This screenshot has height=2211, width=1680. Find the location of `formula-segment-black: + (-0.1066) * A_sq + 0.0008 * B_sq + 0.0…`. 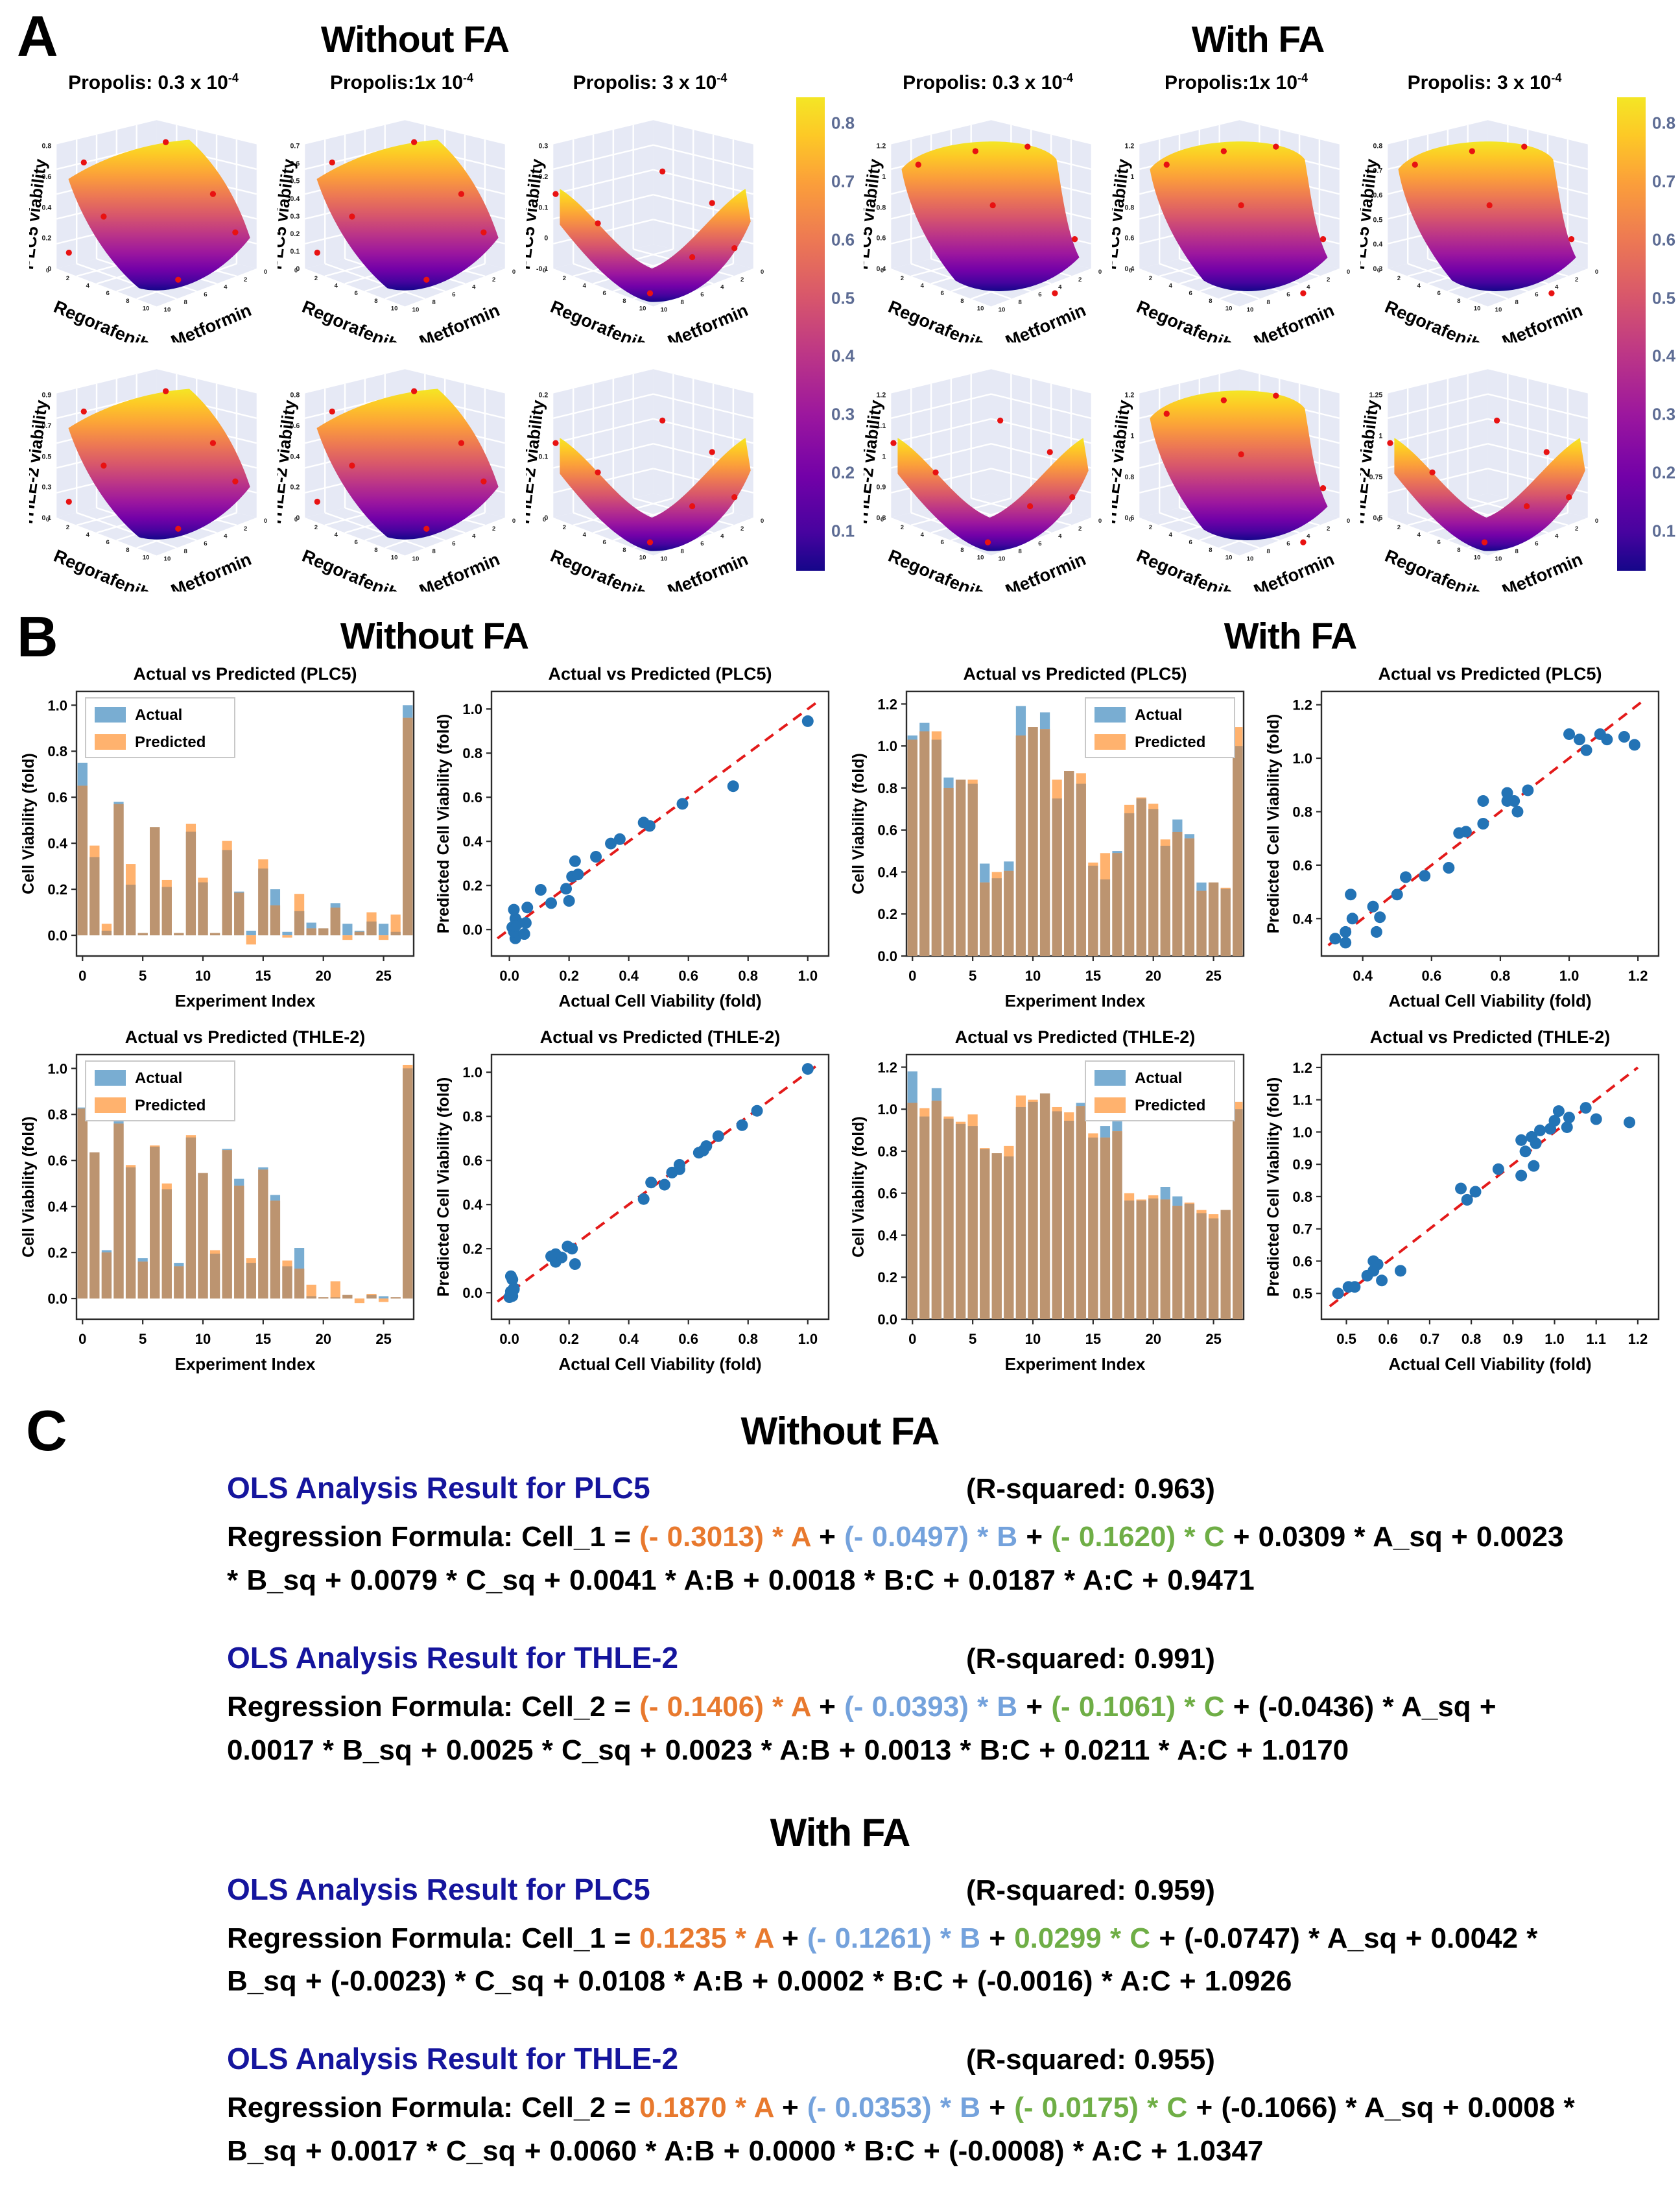

formula-segment-black: + (-0.1066) * A_sq + 0.0008 * B_sq + 0.0… is located at coordinates (901, 2130).